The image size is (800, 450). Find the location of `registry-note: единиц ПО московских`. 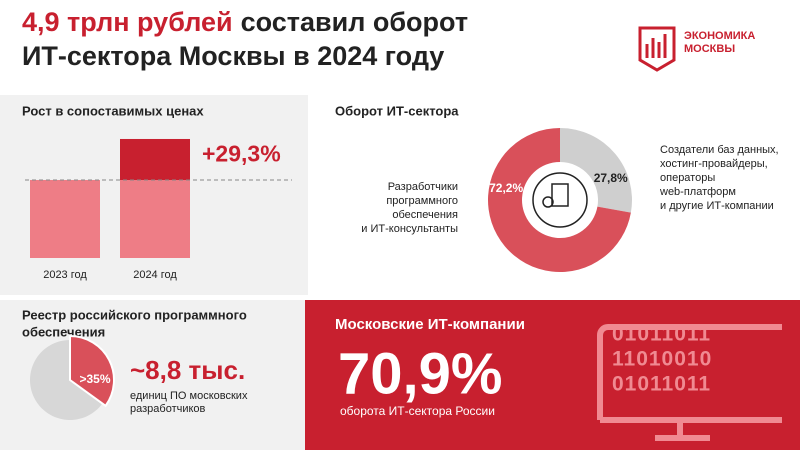

registry-note: единиц ПО московских is located at coordinates (189, 396).